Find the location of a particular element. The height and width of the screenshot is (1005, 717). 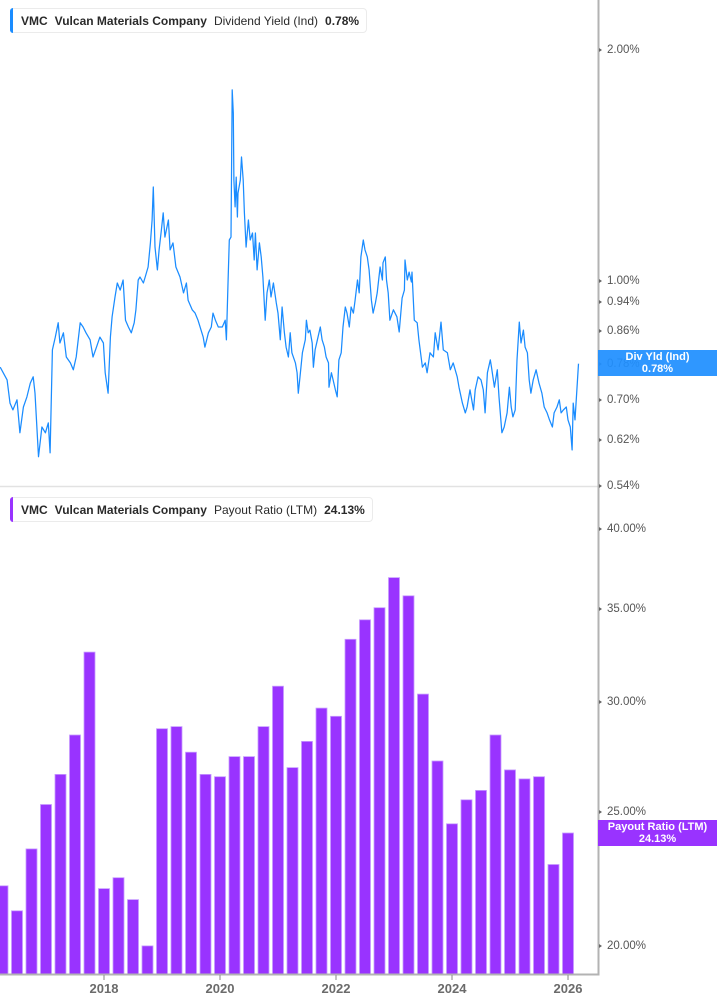

x-axis-tick-label: 2018 is located at coordinates (104, 988).